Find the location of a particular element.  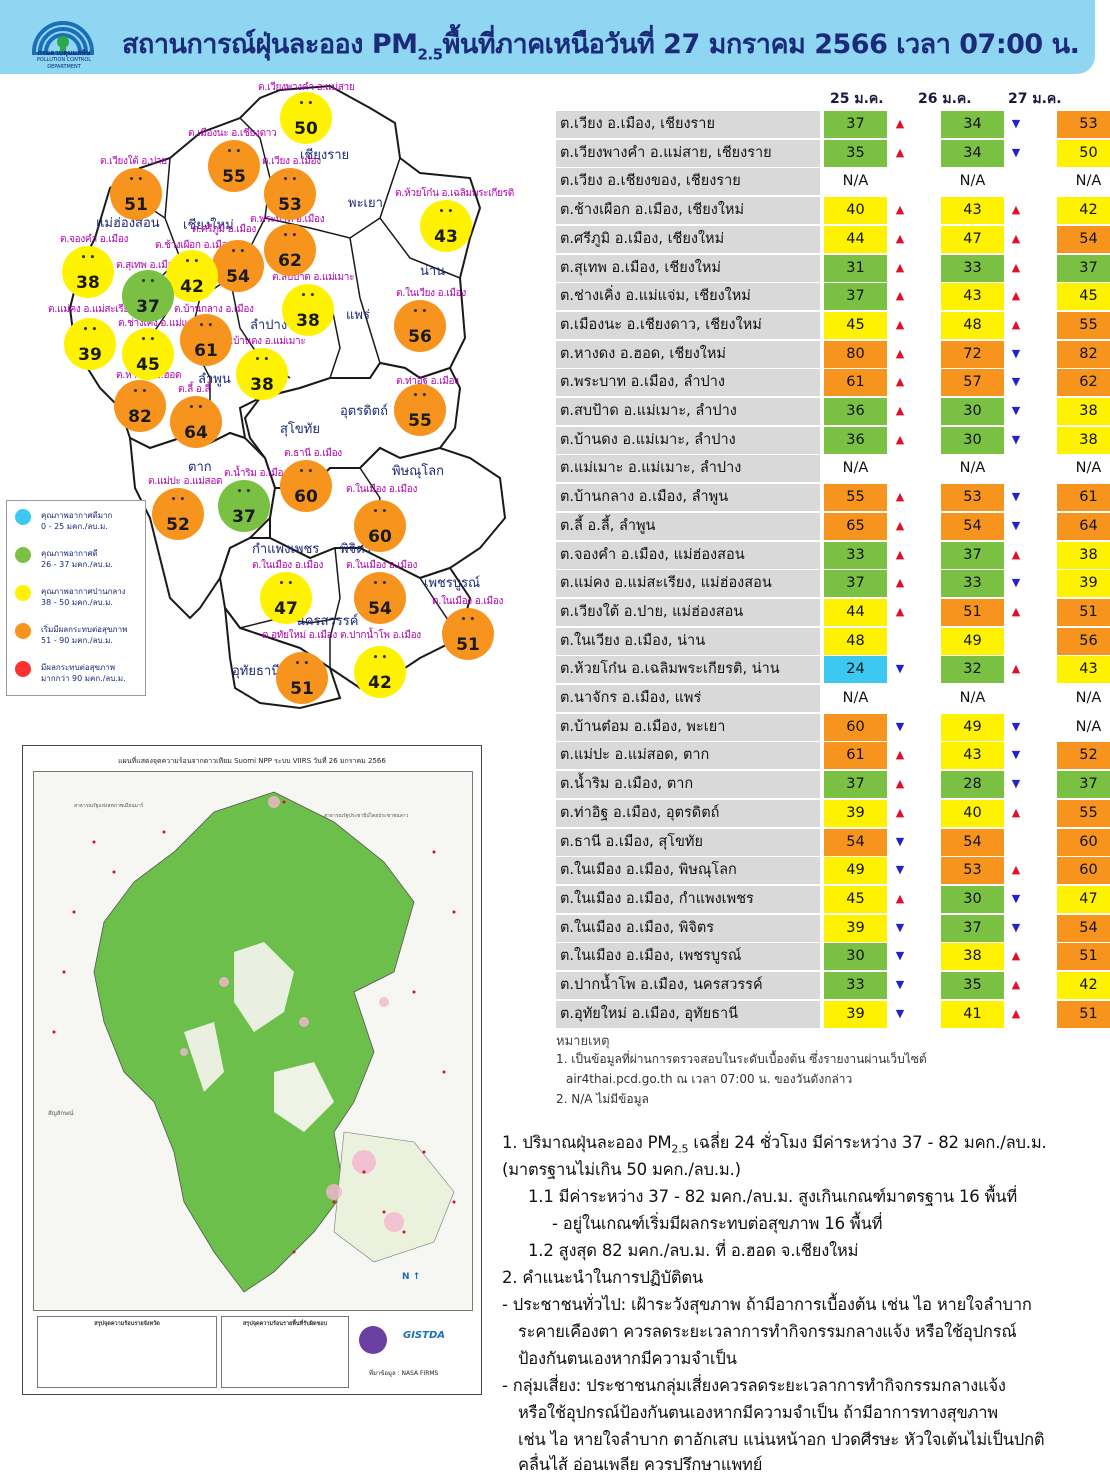

pm25-value-cell: 37 is located at coordinates (1083, 268).